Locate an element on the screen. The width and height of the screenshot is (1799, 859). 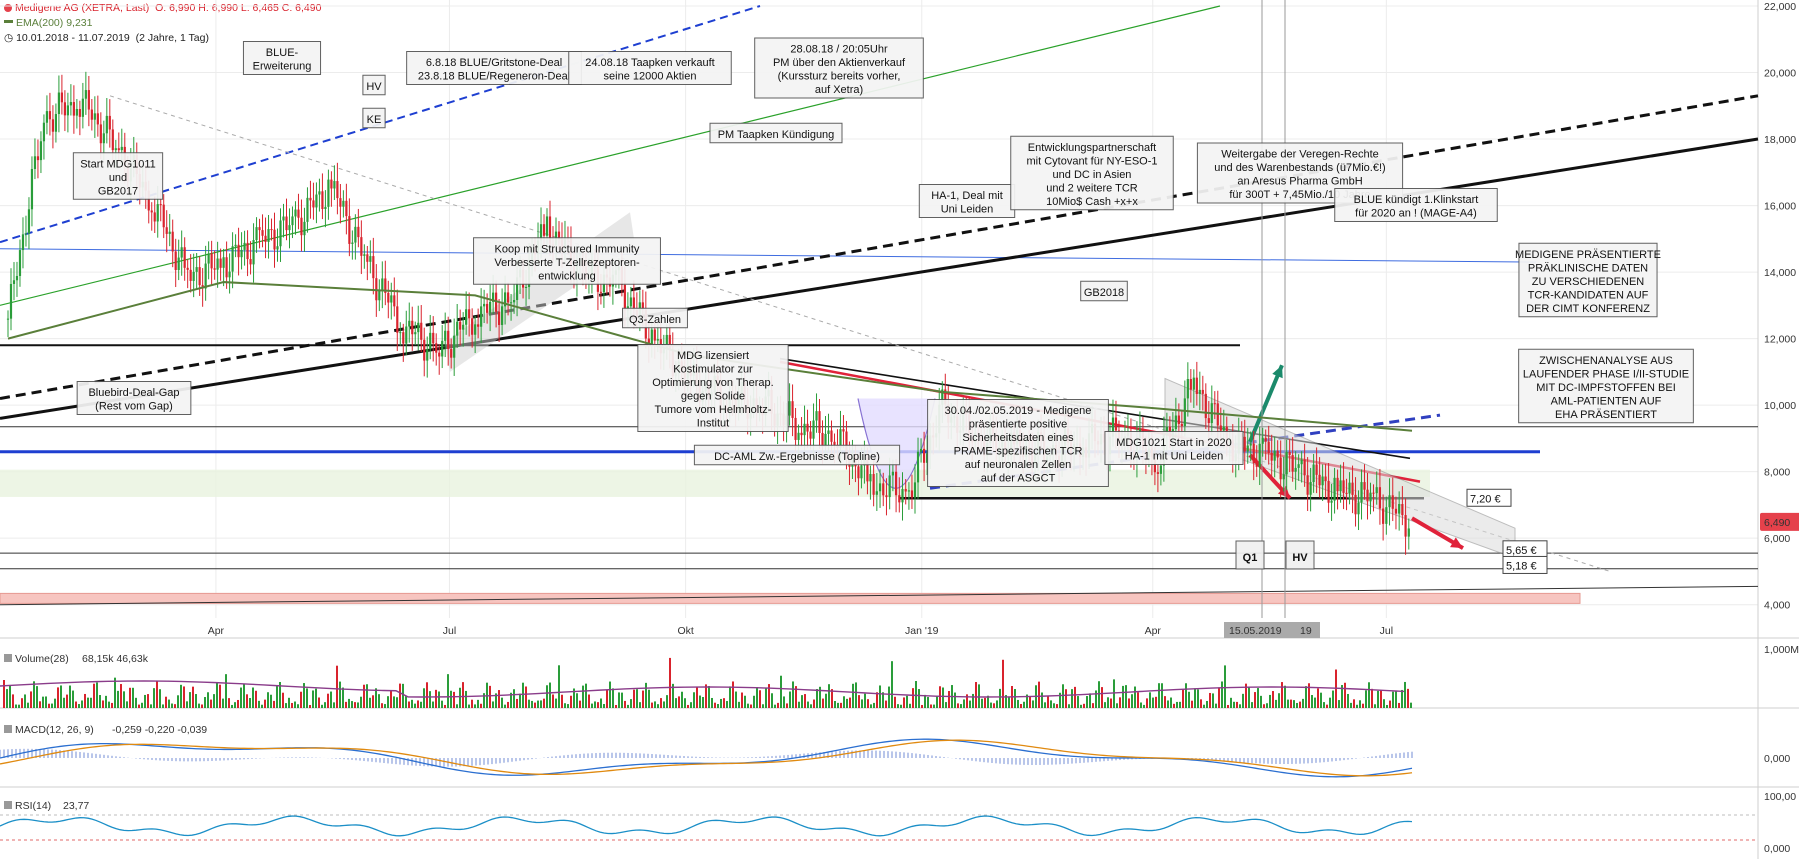
annotation-text: und DC in Asien is located at coordinates (1092, 175).